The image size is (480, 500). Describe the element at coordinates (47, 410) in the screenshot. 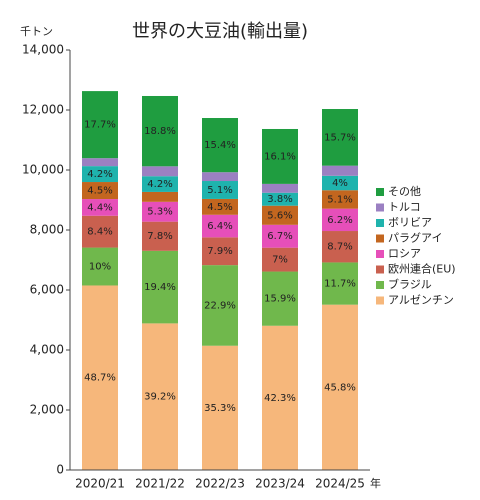

I see `y-tick-label: 2,000` at that location.